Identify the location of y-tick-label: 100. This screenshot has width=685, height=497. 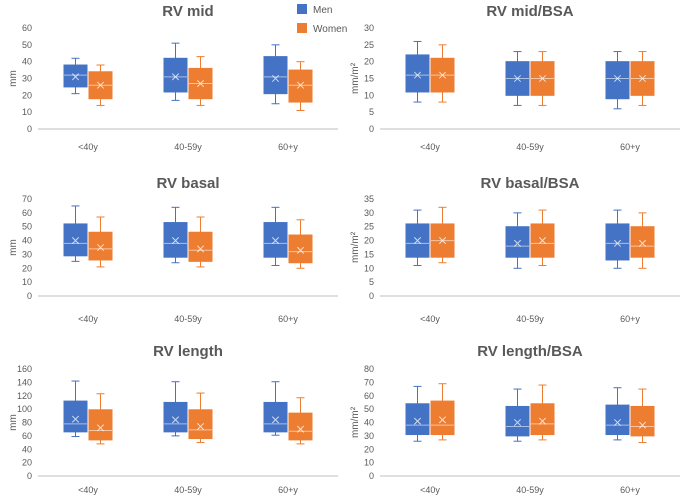
(24, 409).